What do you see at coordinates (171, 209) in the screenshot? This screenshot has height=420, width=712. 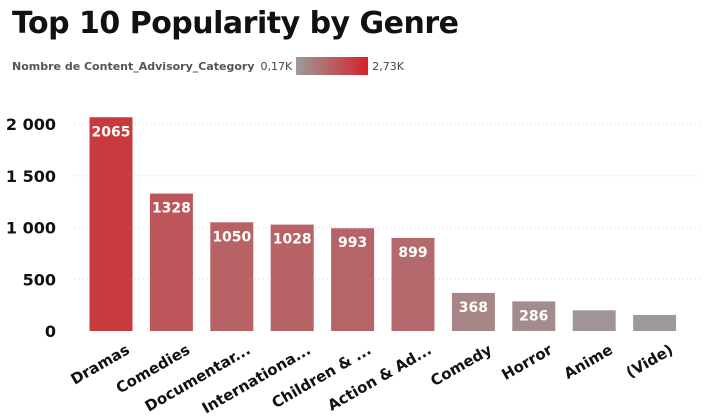 I see `data-label: 1328` at bounding box center [171, 209].